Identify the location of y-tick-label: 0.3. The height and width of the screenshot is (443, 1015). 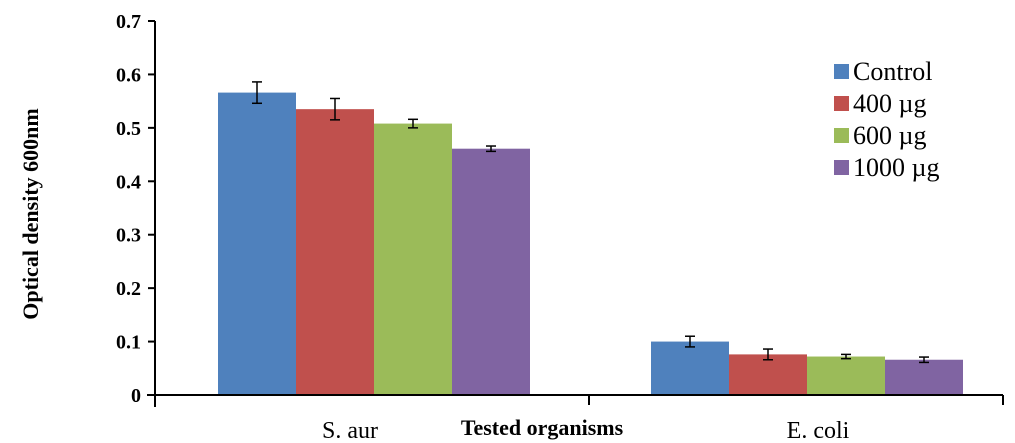
(128, 236).